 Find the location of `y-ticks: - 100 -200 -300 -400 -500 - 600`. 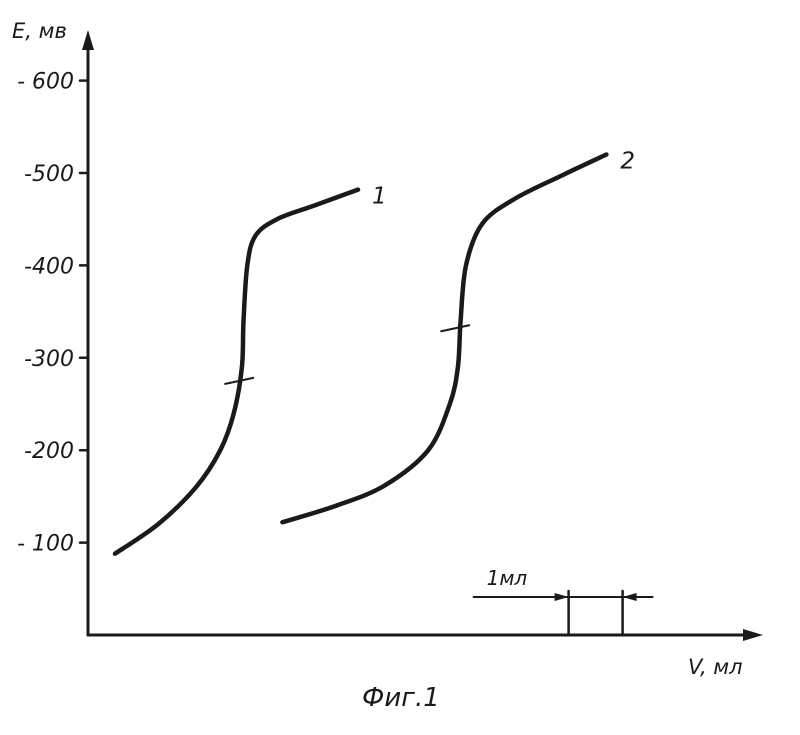

y-ticks: - 100 -200 -300 -400 -500 - 600 is located at coordinates (52, 313).